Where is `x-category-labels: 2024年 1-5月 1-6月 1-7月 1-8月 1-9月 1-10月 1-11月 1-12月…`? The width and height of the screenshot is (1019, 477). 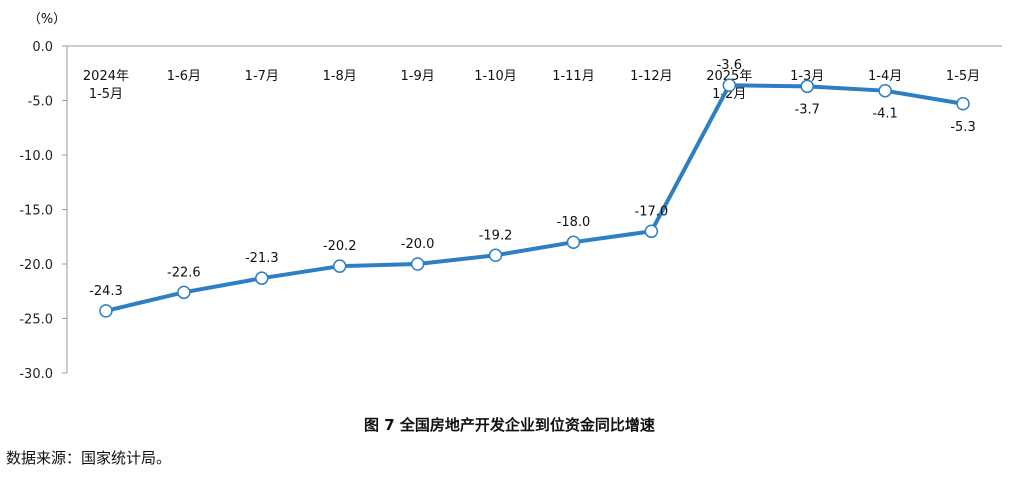 x-category-labels: 2024年 1-5月 1-6月 1-7月 1-8月 1-9月 1-10月 1-11月 1-12月… is located at coordinates (531, 85).